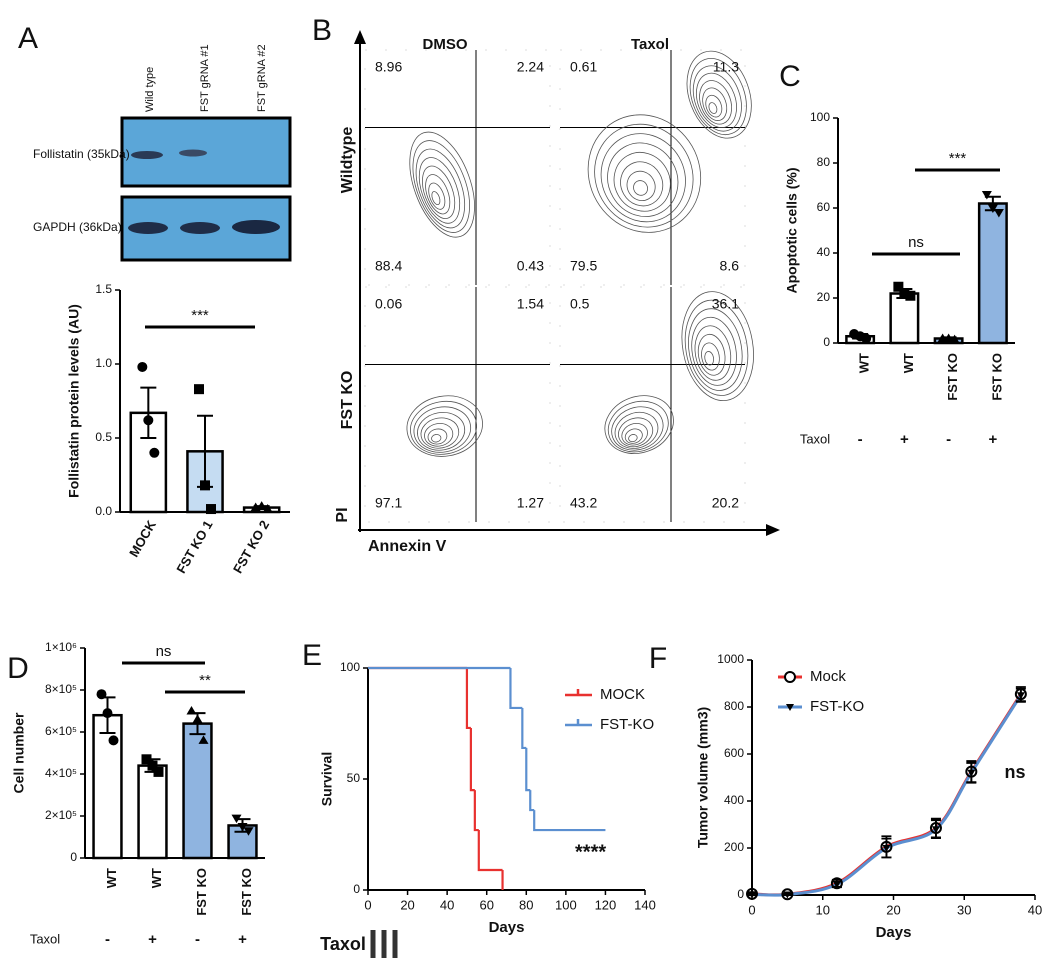 Image resolution: width=1050 pixels, height=964 pixels. I want to click on quadrant-value: 0.43, so click(530, 266).